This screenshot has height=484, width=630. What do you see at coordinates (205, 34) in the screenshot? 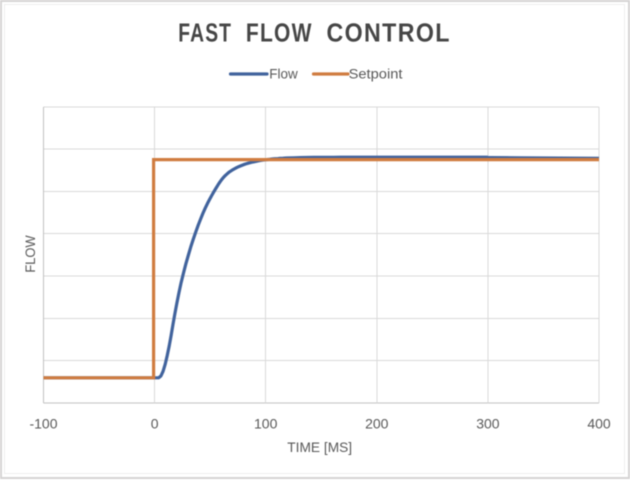
I see `svg-text: FAST` at bounding box center [205, 34].